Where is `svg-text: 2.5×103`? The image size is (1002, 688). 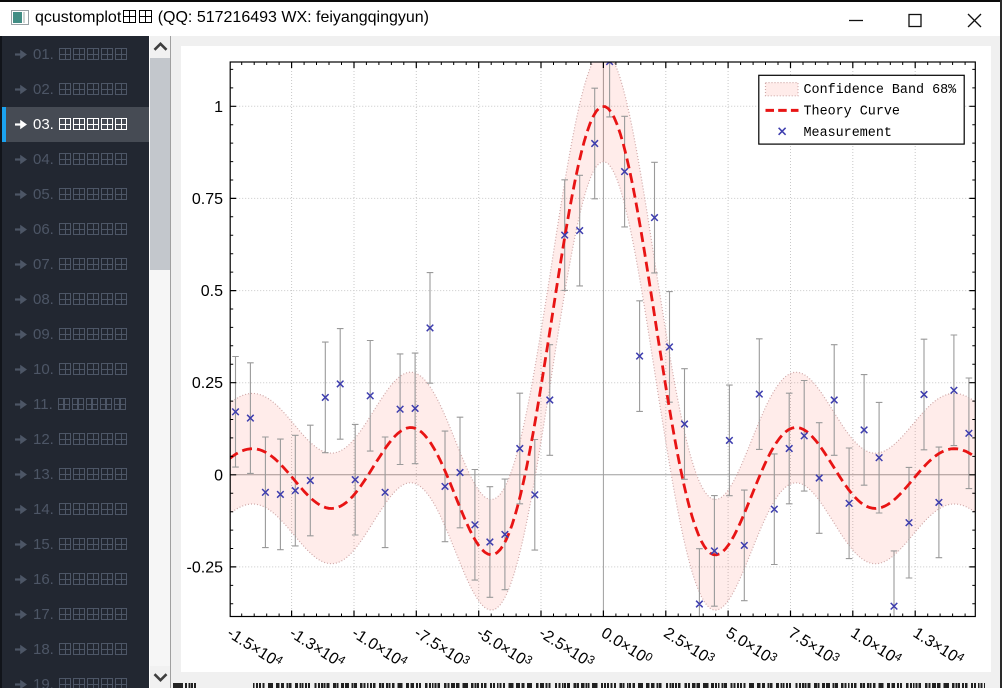 svg-text: 2.5×103 is located at coordinates (688, 646).